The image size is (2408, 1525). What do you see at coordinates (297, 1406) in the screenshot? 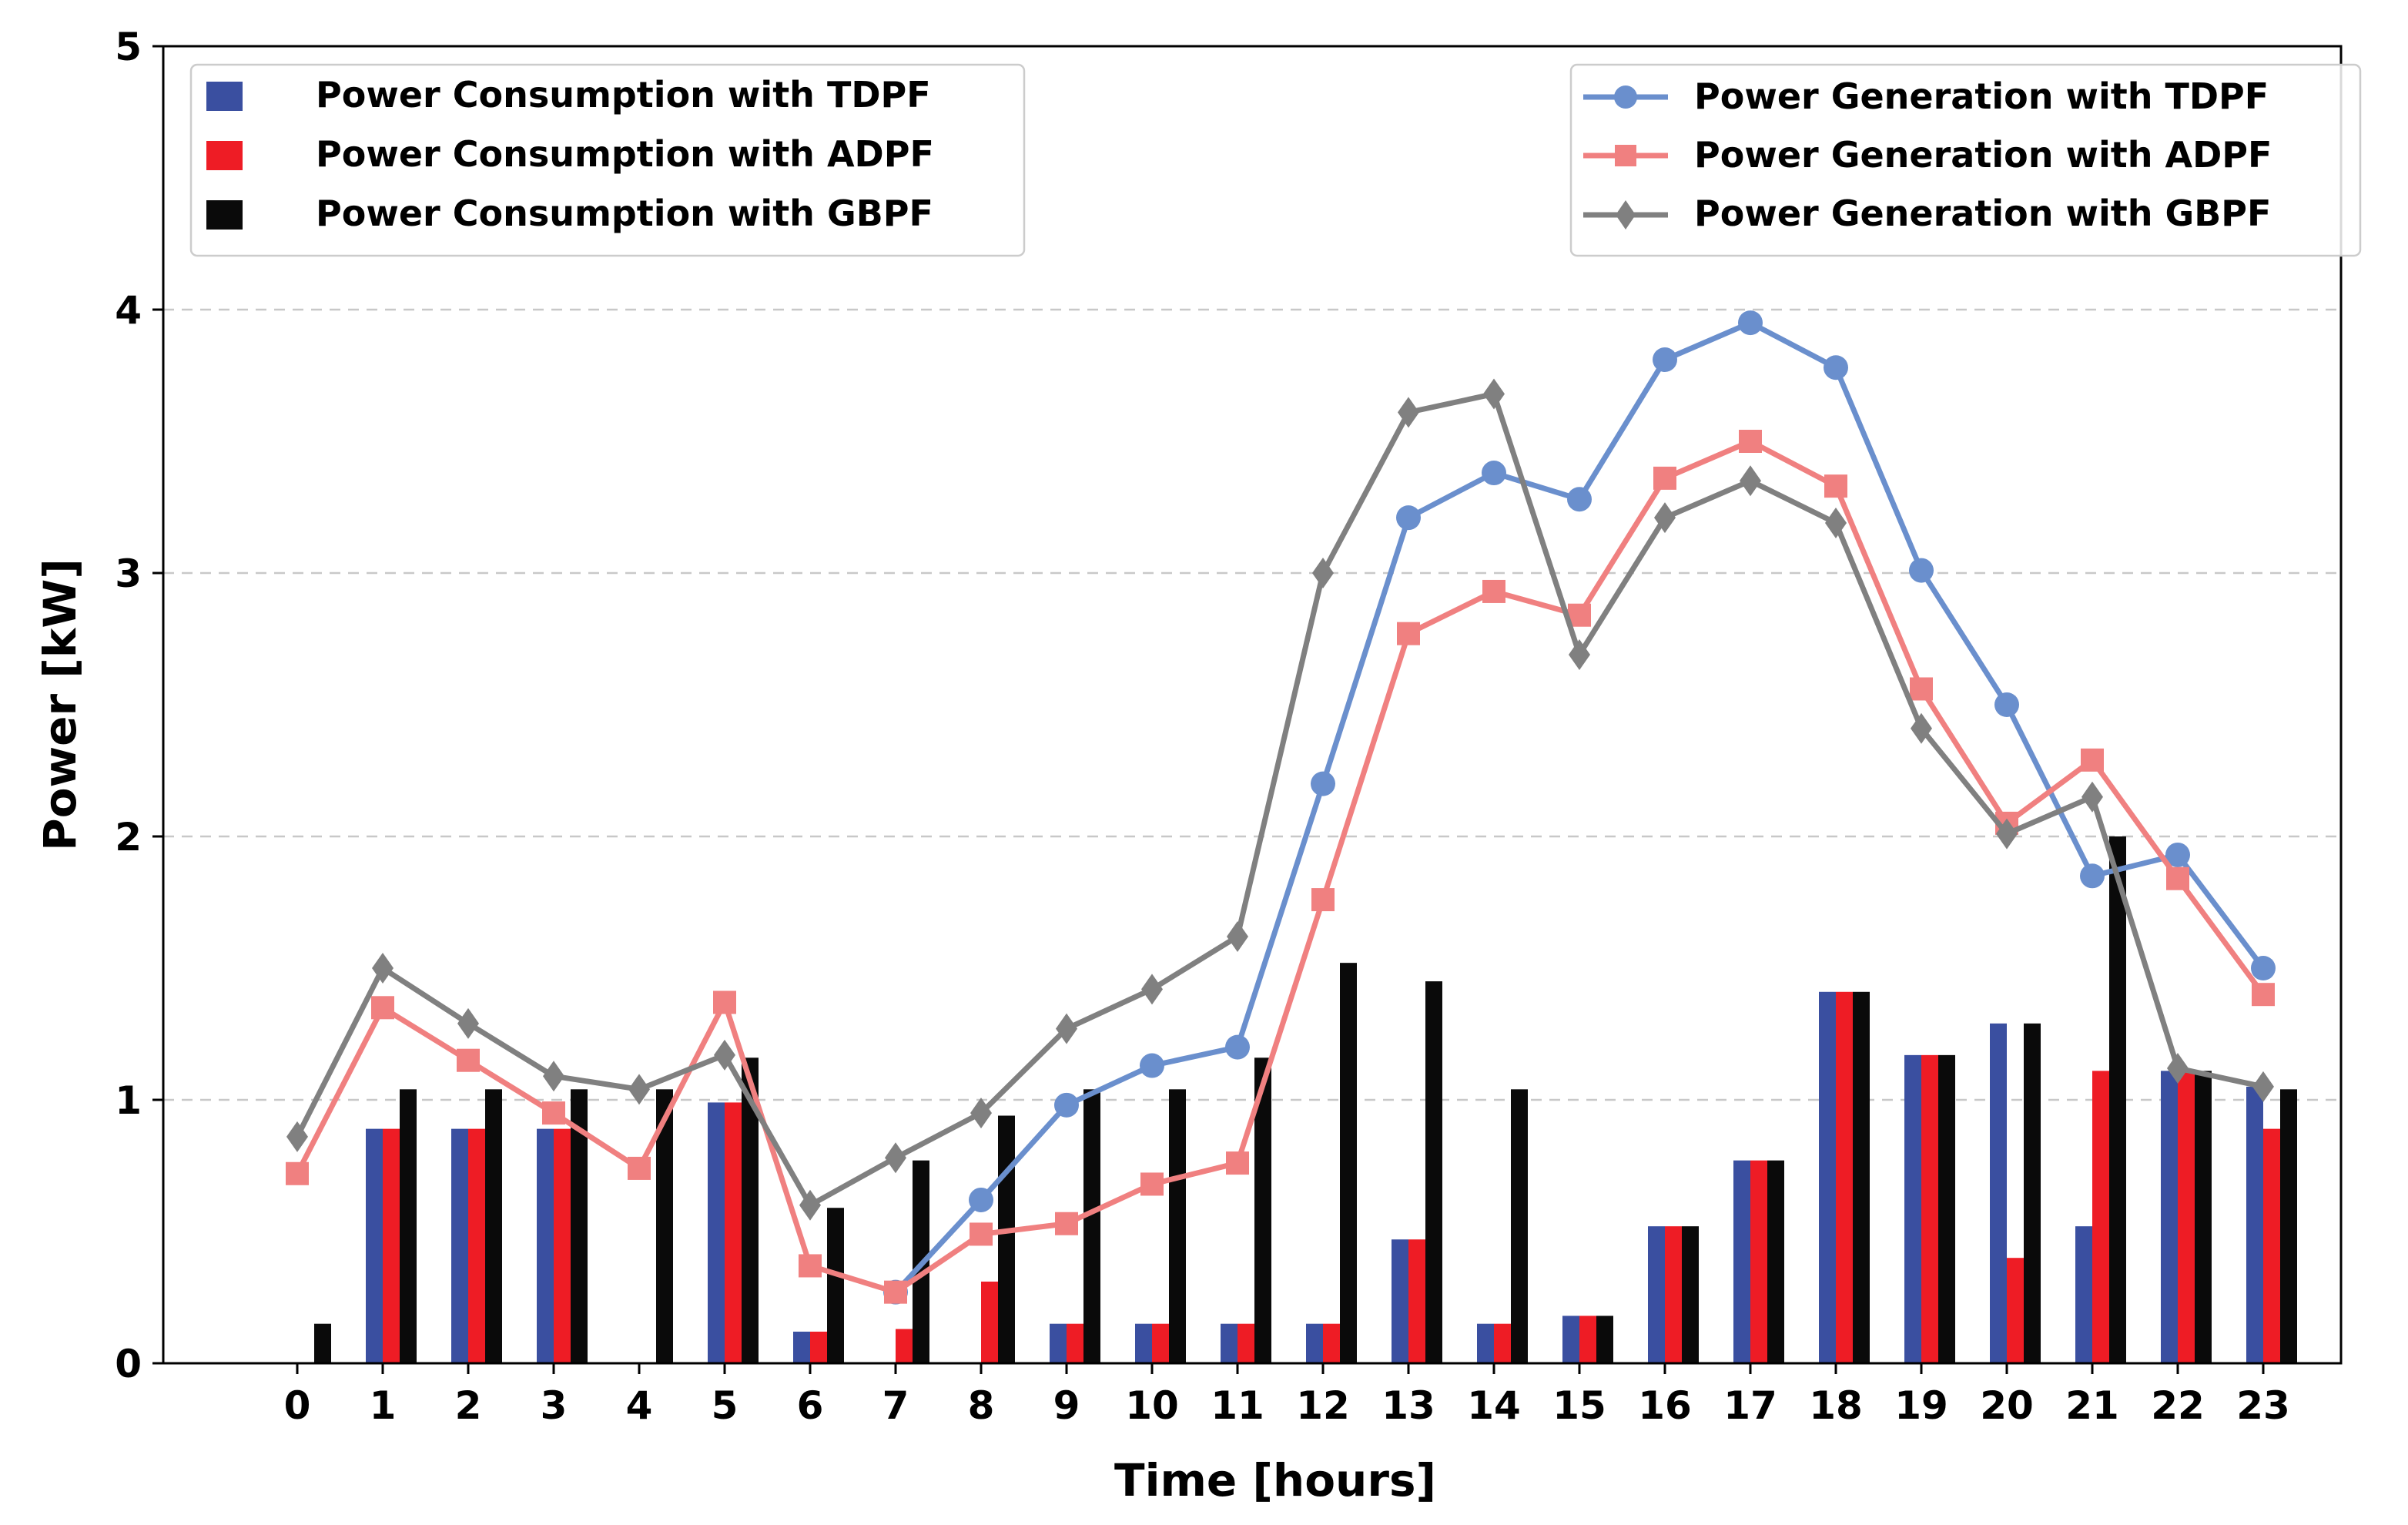
I see `x-tick-label: 0` at bounding box center [297, 1406].